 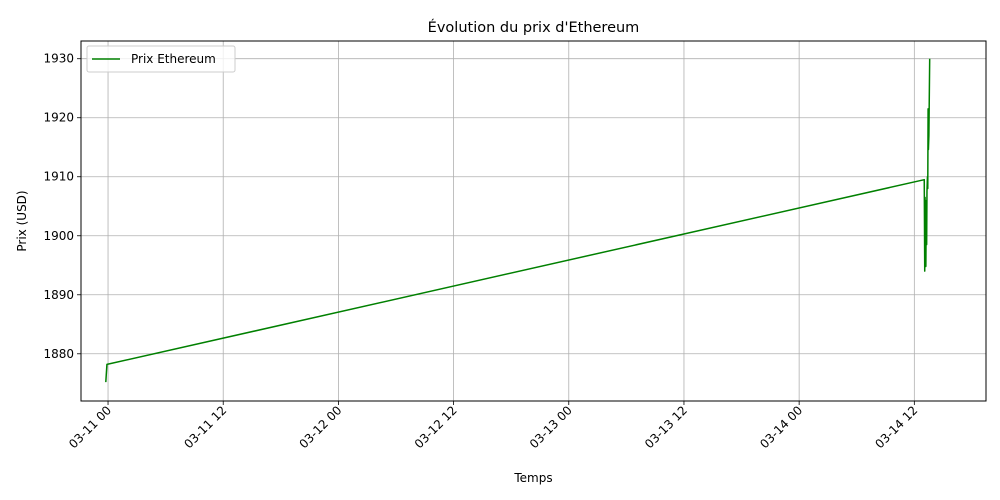 What do you see at coordinates (58, 118) in the screenshot?
I see `y-tick-label: 1920` at bounding box center [58, 118].